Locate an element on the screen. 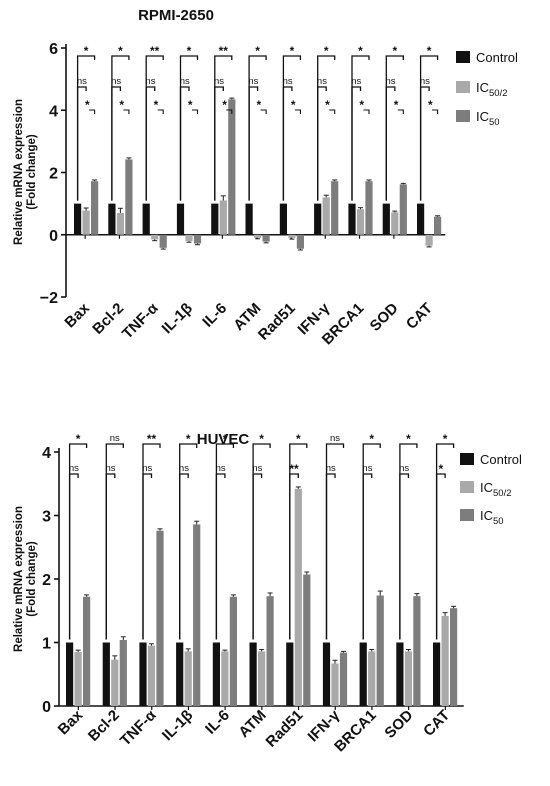 This screenshot has height=786, width=550. bar-ic50-tnf is located at coordinates (163, 241).